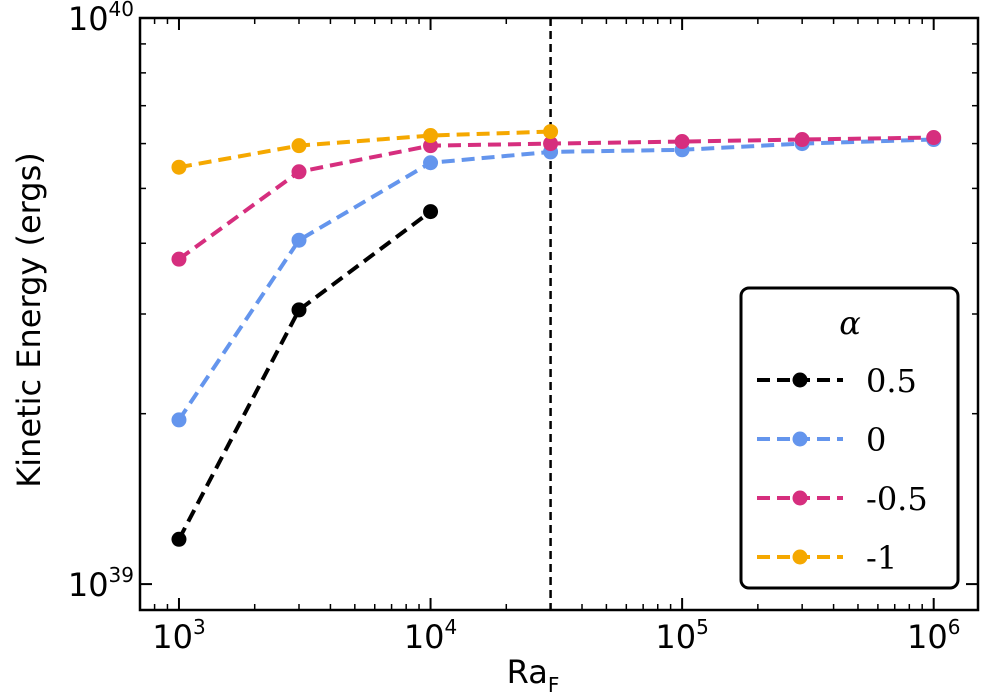 This screenshot has height=700, width=986. What do you see at coordinates (954, 627) in the screenshot?
I see `x-tick-label-exponent: 6` at bounding box center [954, 627].